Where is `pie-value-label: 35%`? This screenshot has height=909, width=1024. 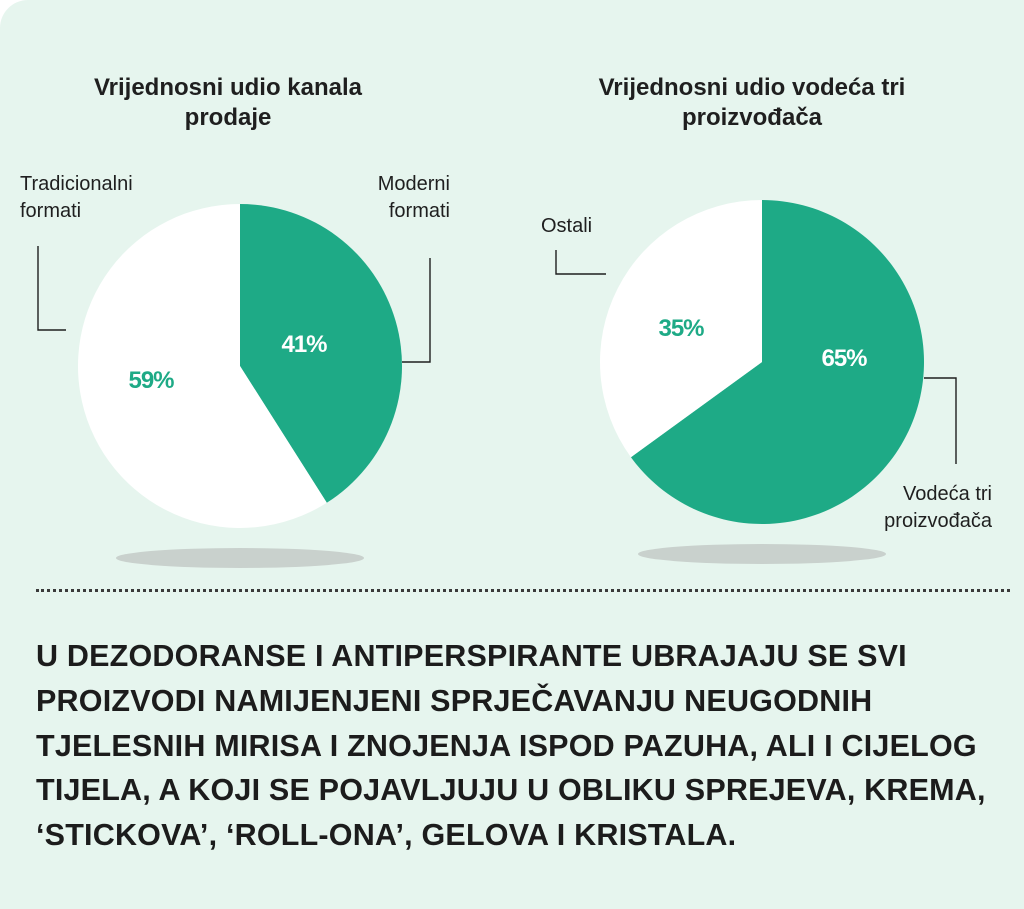 pie-value-label: 35% is located at coordinates (681, 328).